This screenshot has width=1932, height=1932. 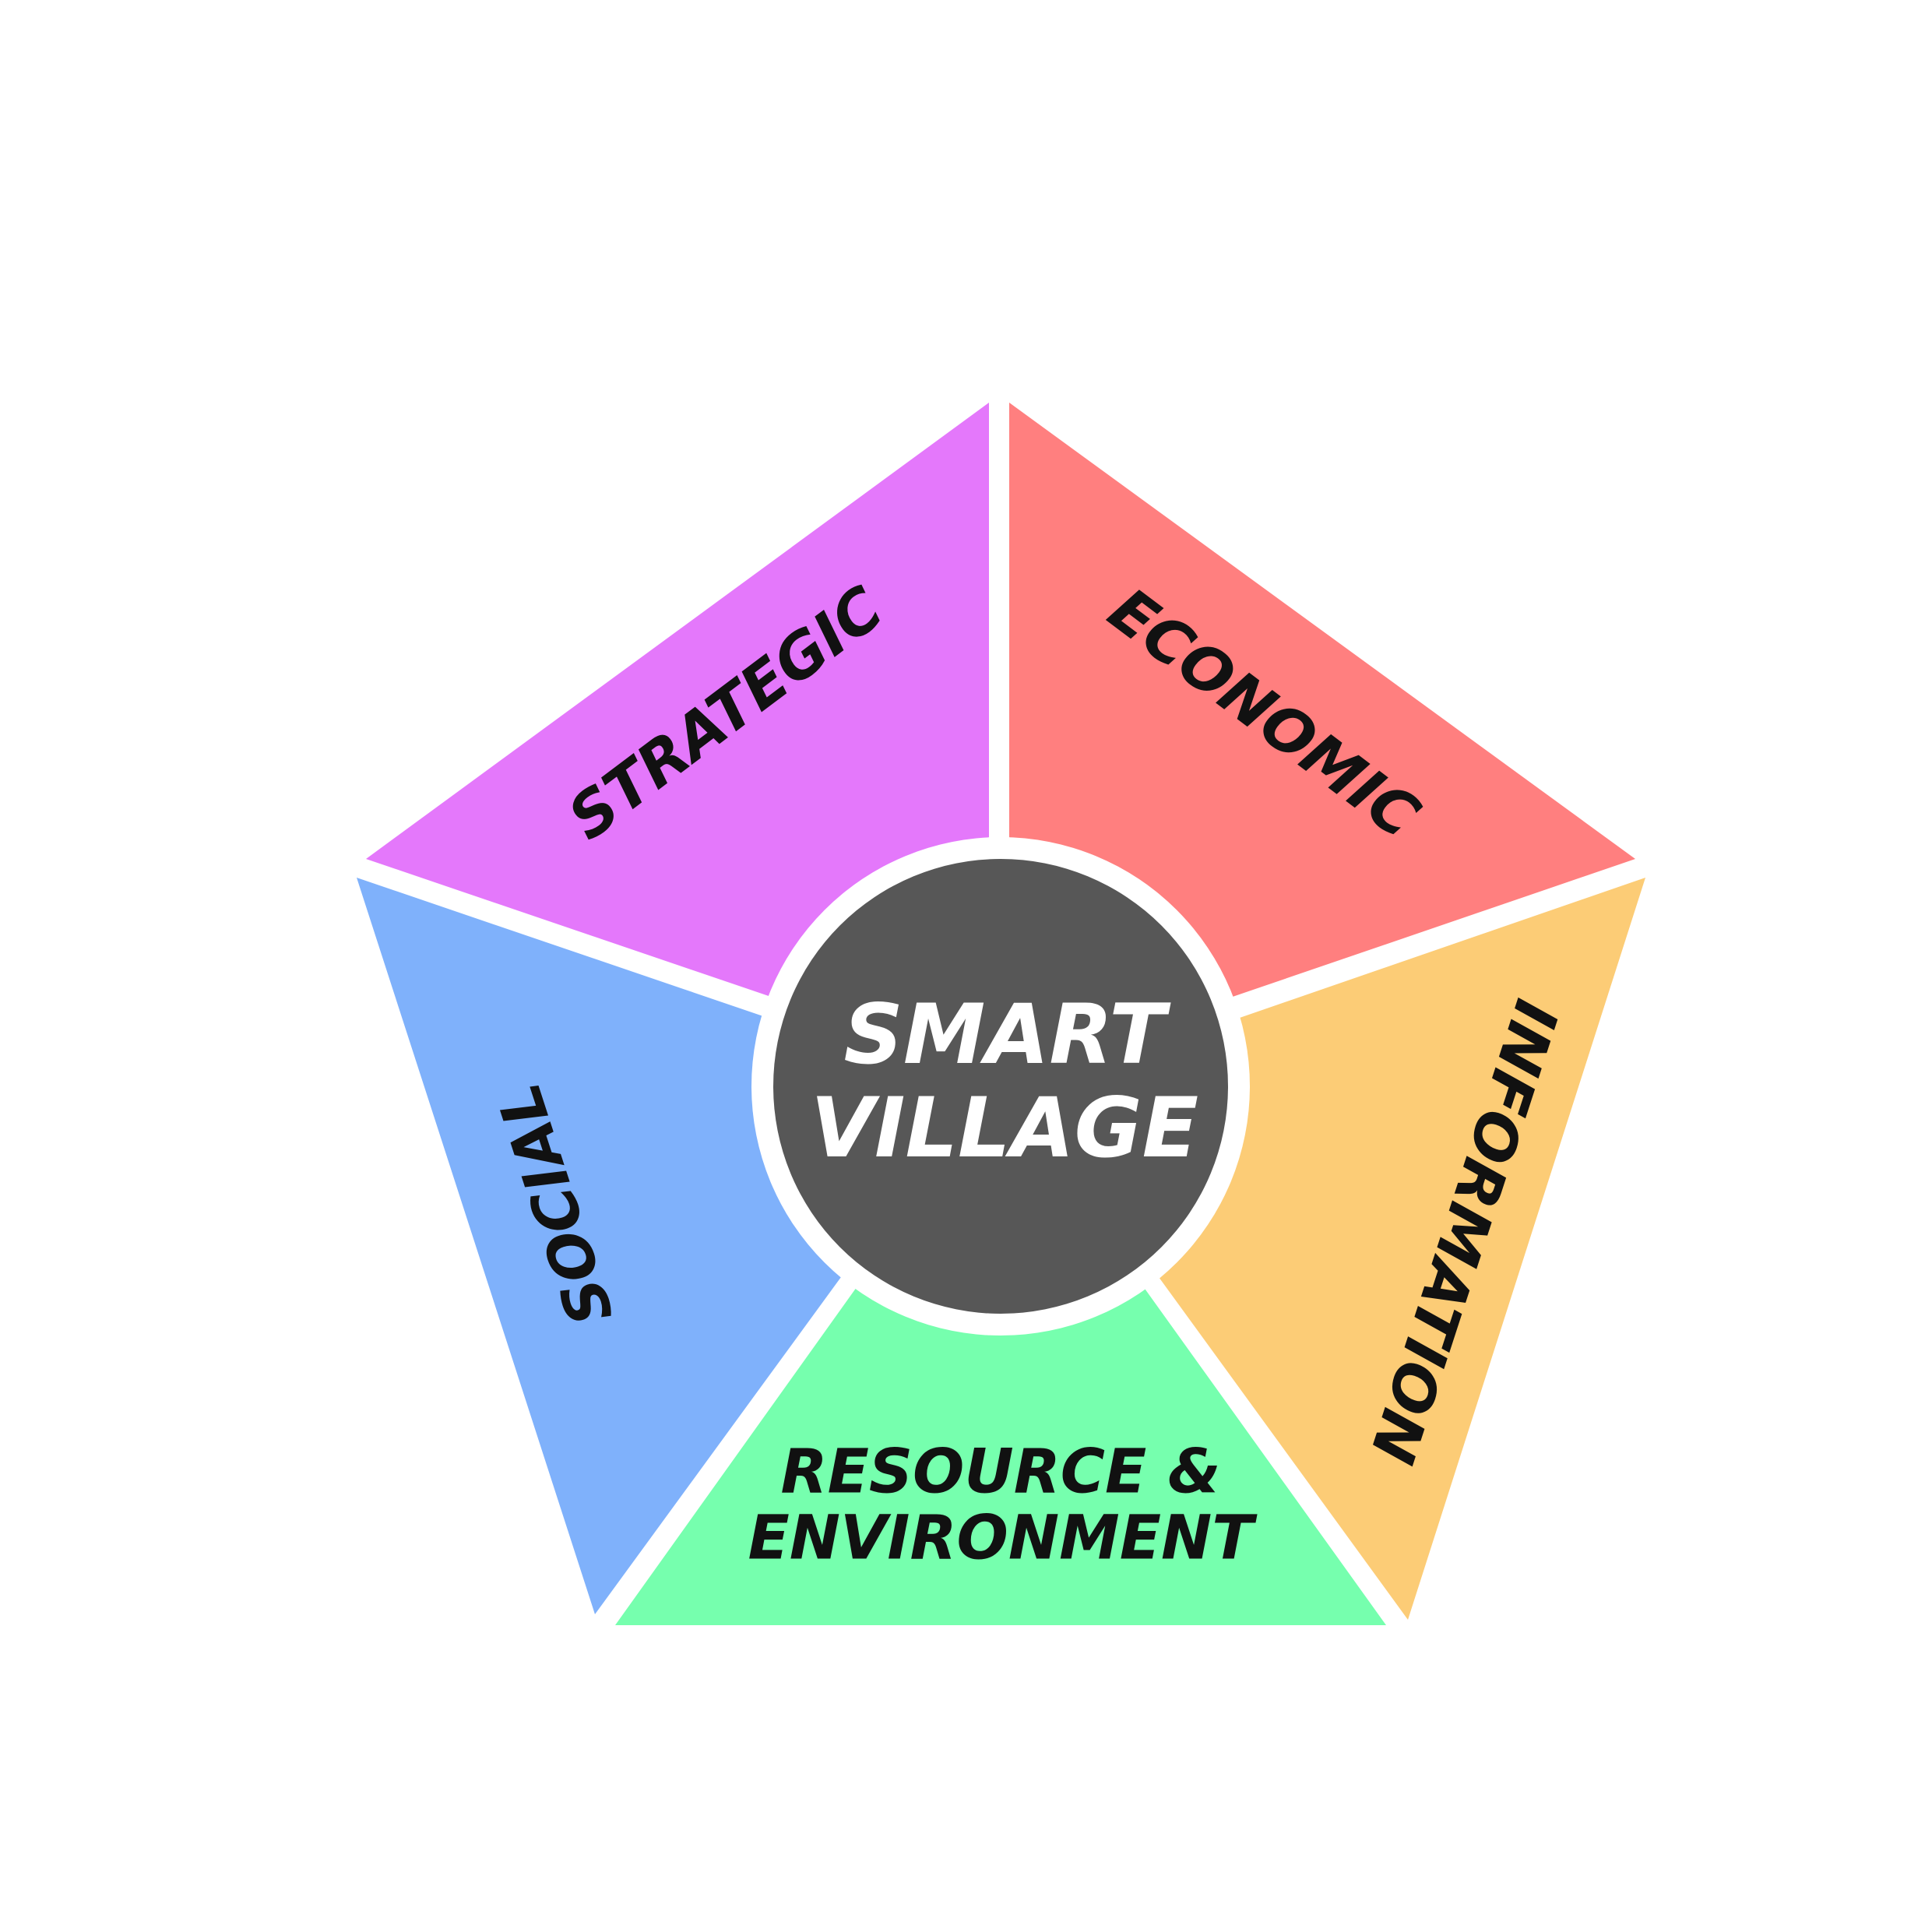 I want to click on segment-strategic, so click(x=677, y=700).